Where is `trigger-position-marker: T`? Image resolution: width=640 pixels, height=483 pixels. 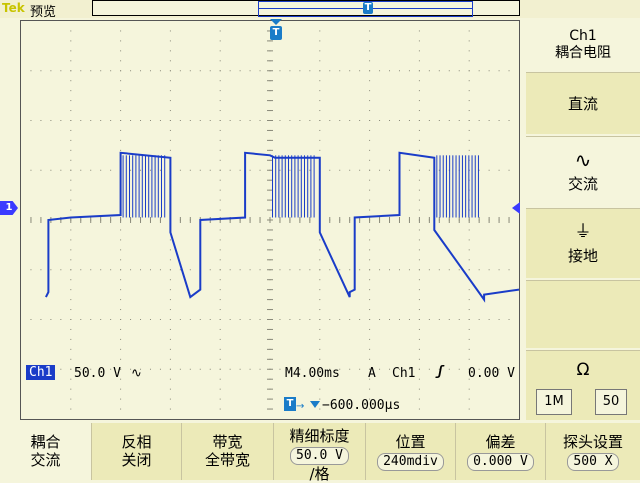 trigger-position-marker: T is located at coordinates (276, 33).